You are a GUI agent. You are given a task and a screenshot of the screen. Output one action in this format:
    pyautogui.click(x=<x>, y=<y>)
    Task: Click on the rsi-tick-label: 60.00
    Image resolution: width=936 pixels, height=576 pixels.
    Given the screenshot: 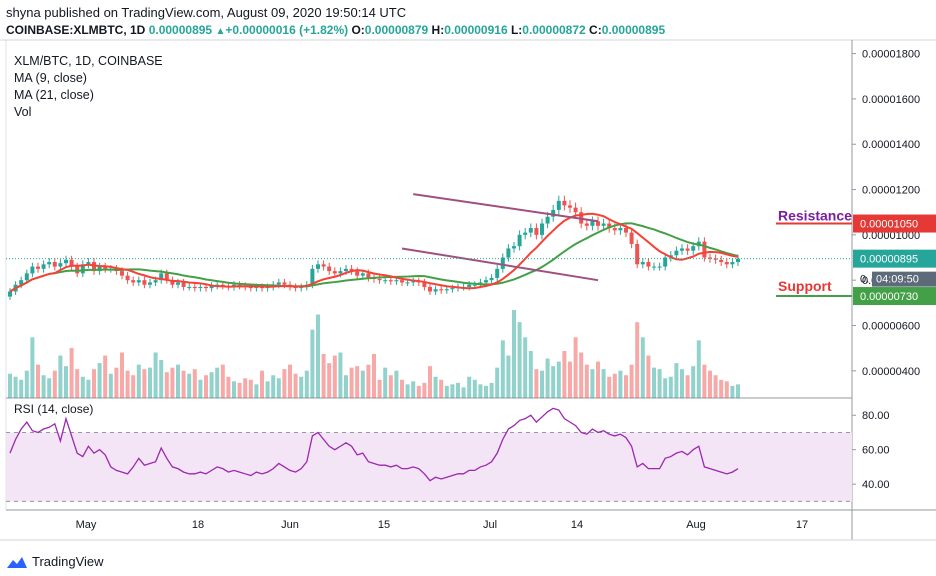 What is the action you would take?
    pyautogui.click(x=876, y=451)
    